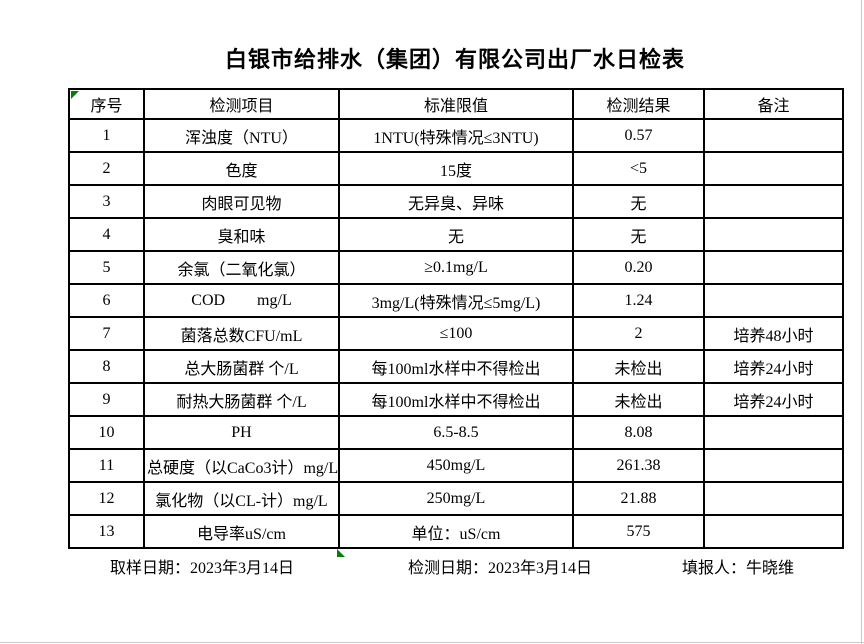  Describe the element at coordinates (202, 568) in the screenshot. I see `sampling-date: 取样日期：2023年3月14日` at that location.